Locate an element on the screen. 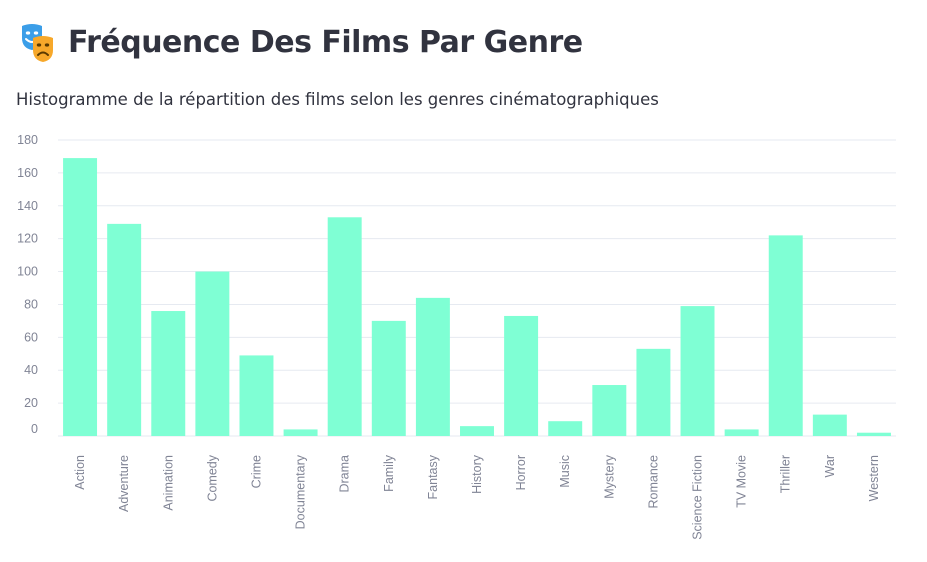 Image resolution: width=927 pixels, height=562 pixels. y-tick-label: 40 is located at coordinates (31, 370).